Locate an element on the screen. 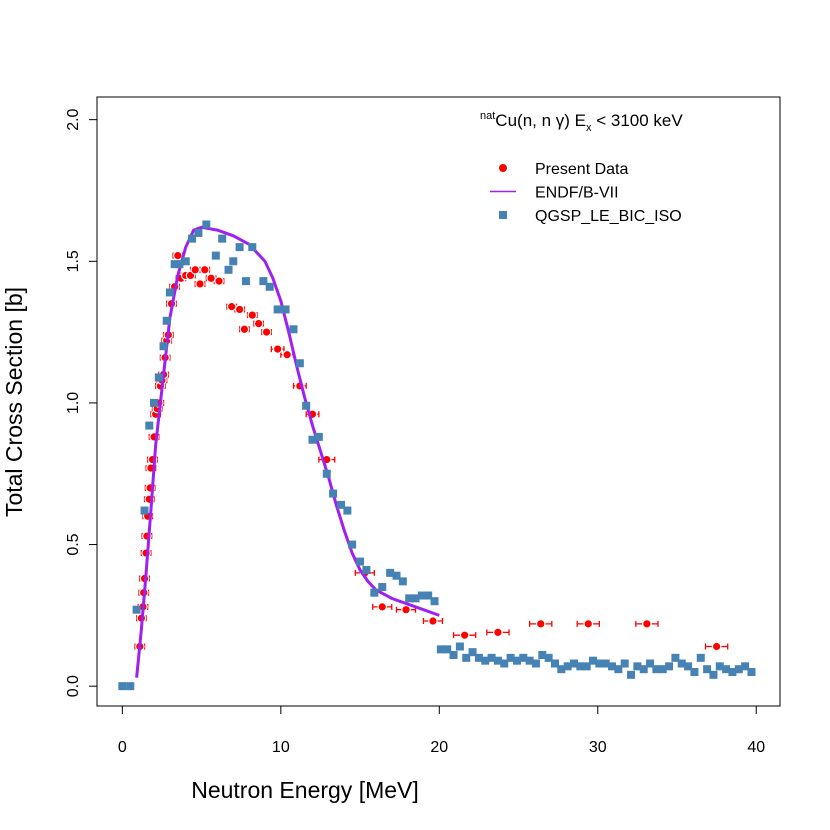 The height and width of the screenshot is (830, 830). y-tick-label: 2.0 is located at coordinates (73, 119).